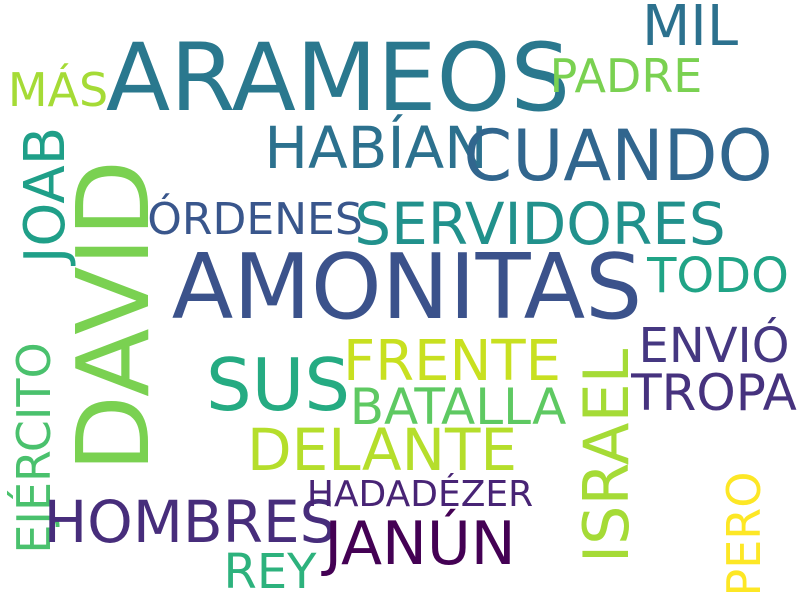 The image size is (800, 600). I want to click on word-israel: ISRAEL, so click(606, 455).